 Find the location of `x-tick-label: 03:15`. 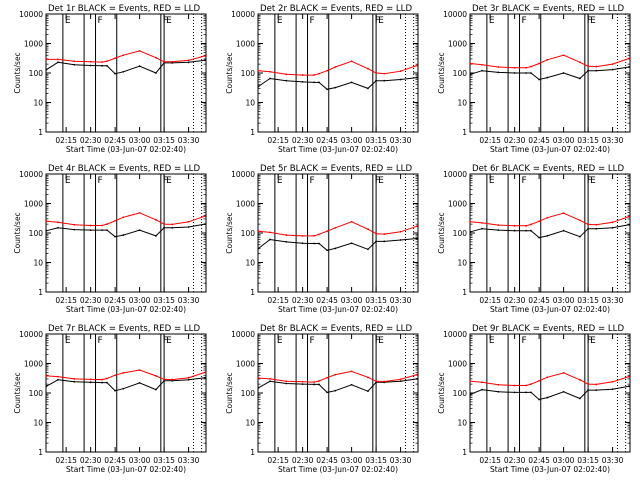

x-tick-label: 03:15 is located at coordinates (588, 140).